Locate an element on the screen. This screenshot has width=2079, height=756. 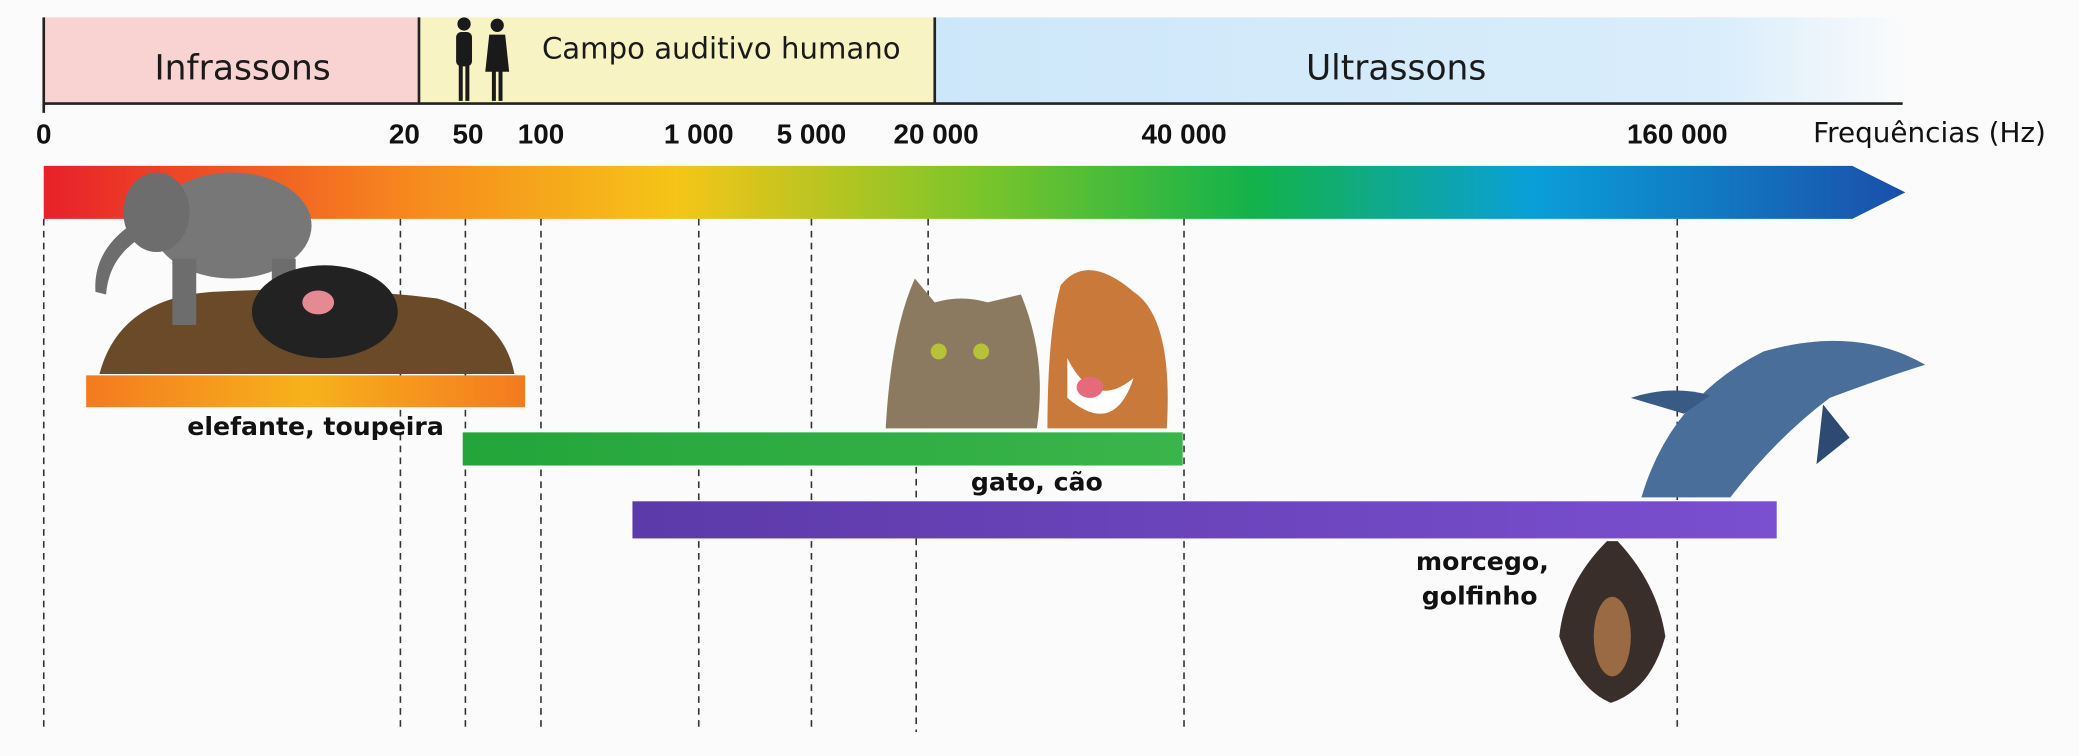
tick-label: 160 000 is located at coordinates (1677, 133).